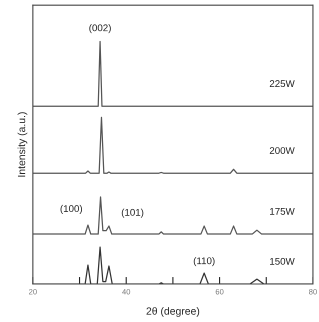  What do you see at coordinates (23, 144) in the screenshot?
I see `y-axis-title: Intensity (a.u.)` at bounding box center [23, 144].